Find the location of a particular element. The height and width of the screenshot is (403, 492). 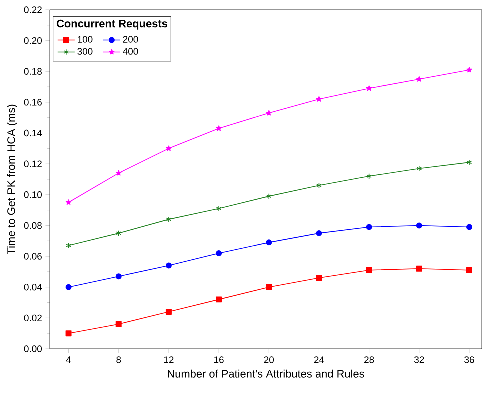

legend-label: 100 is located at coordinates (85, 39).